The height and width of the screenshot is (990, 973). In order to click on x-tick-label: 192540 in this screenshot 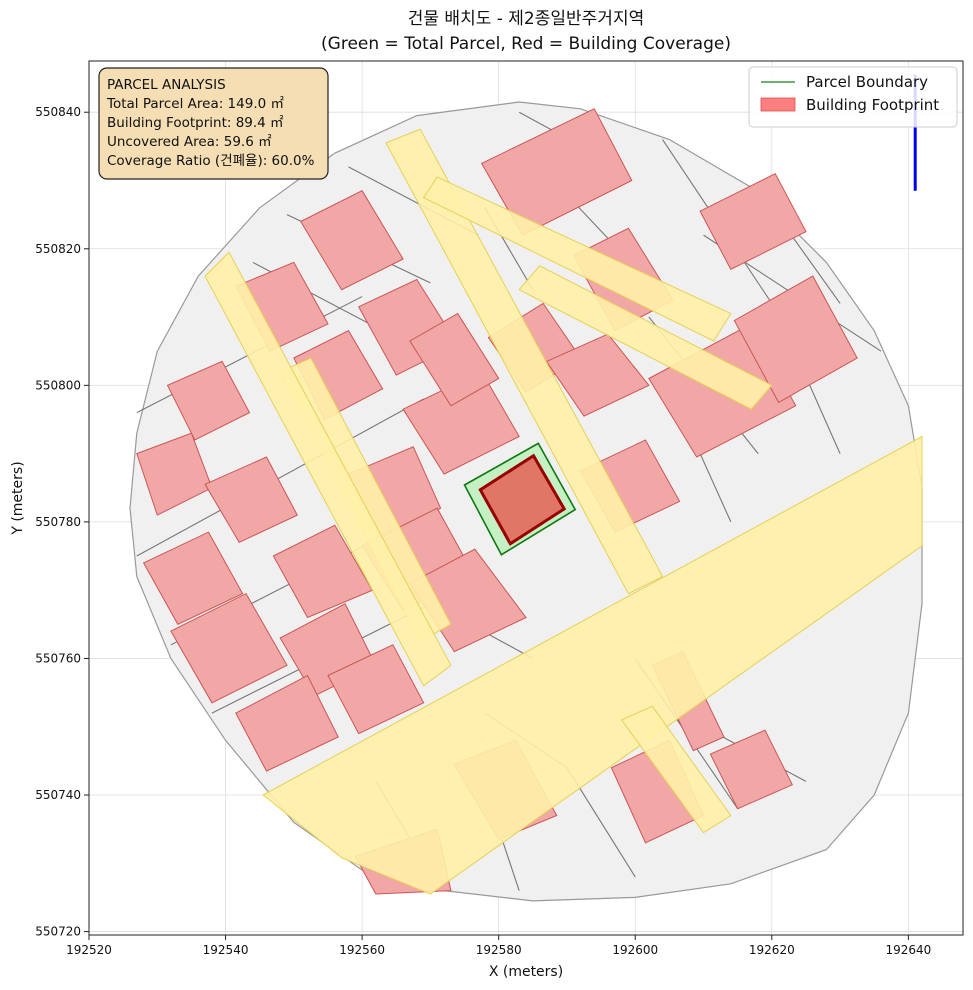, I will do `click(226, 950)`.